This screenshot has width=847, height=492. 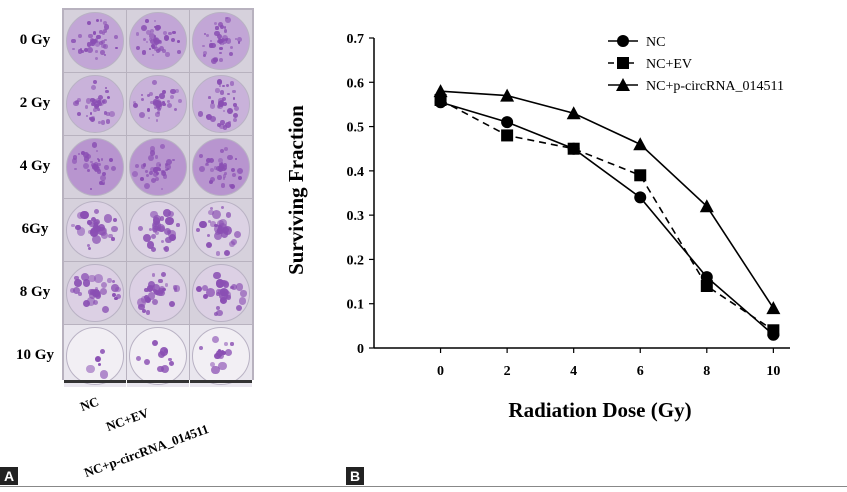 I want to click on y-tick-label: 0.6, so click(x=356, y=83).